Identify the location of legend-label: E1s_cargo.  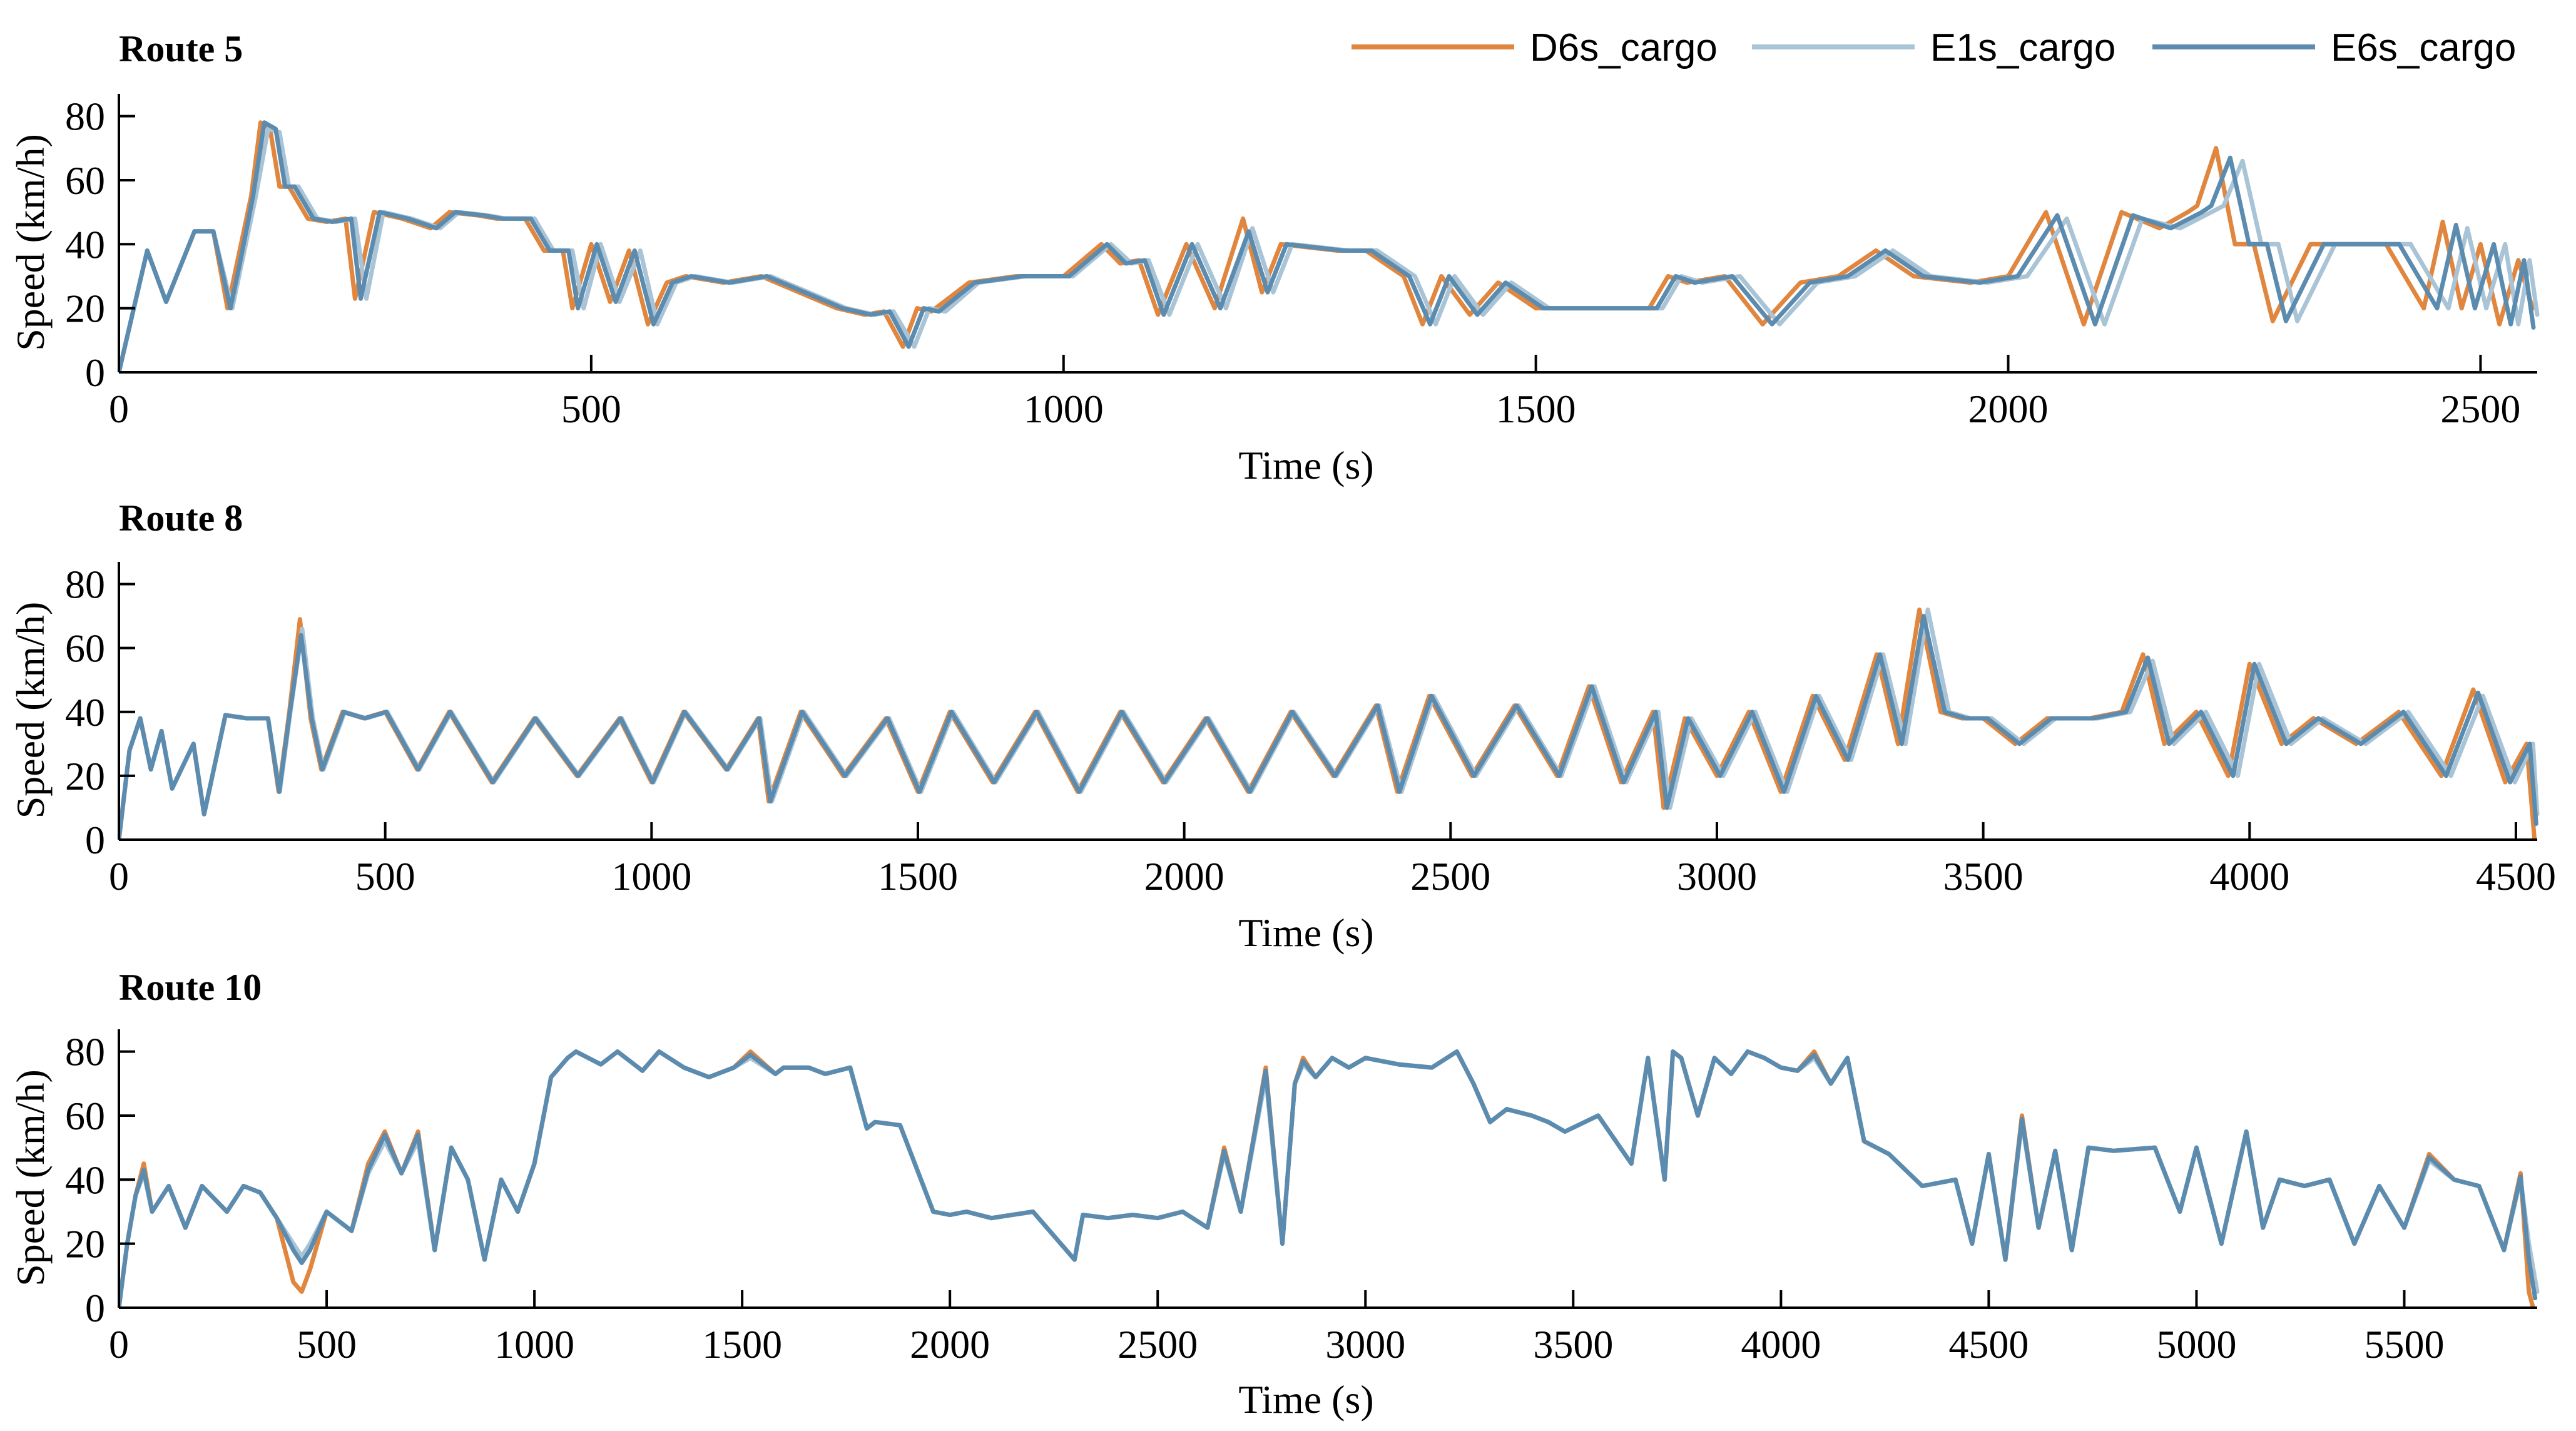
(2023, 47).